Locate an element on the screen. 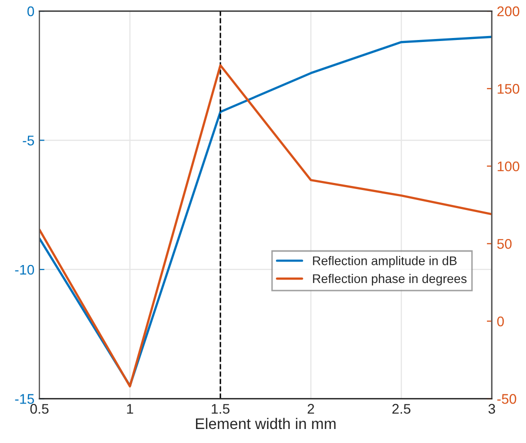 The height and width of the screenshot is (443, 526). x-tick-label: 2.5 is located at coordinates (401, 409).